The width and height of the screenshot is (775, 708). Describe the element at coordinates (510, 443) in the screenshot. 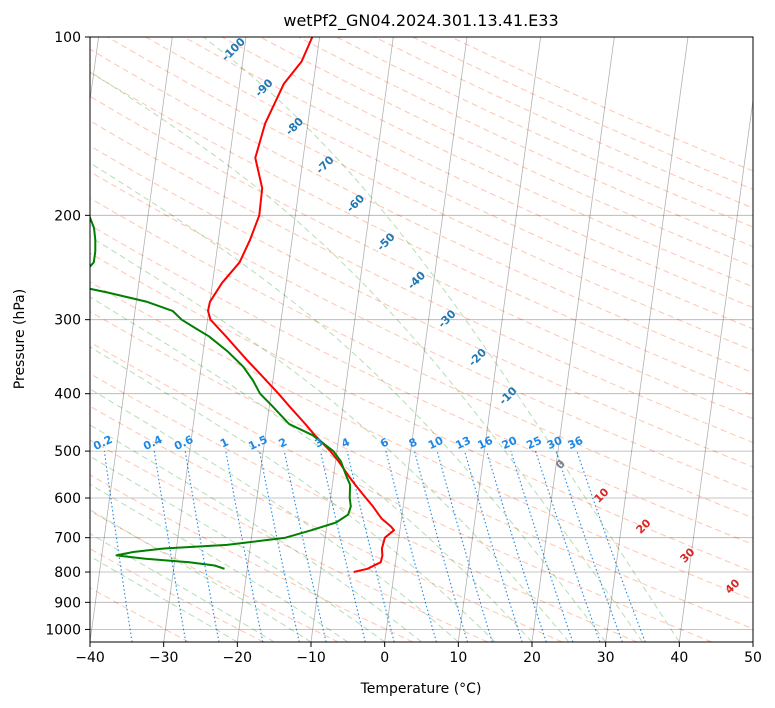

I see `mixing-ratio-label: 20` at that location.